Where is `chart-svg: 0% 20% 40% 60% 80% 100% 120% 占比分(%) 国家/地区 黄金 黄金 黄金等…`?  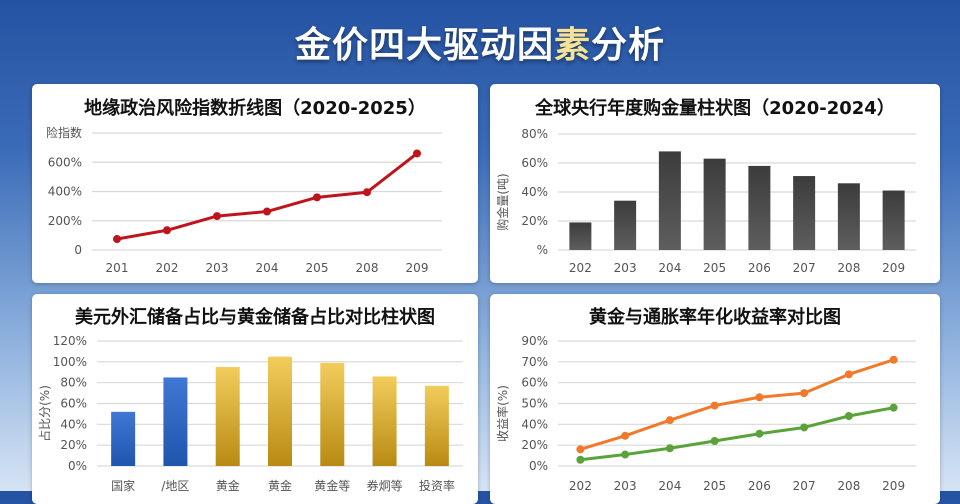 chart-svg: 0% 20% 40% 60% 80% 100% 120% 占比分(%) 国家/地区 黄金 黄金 黄金等… is located at coordinates (250, 413).